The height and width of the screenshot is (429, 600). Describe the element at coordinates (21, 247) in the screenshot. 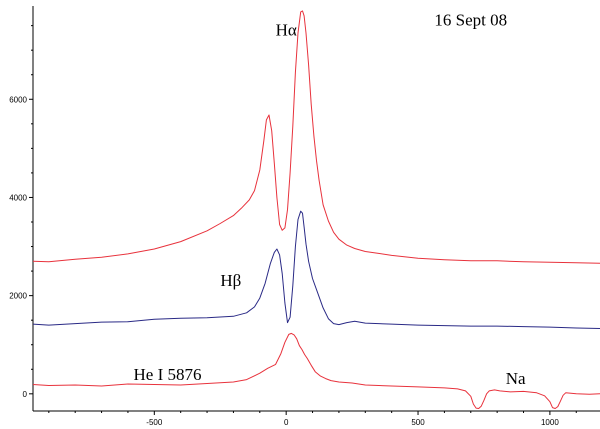

I see `y-ticks: 0 2000 4000 6000` at that location.